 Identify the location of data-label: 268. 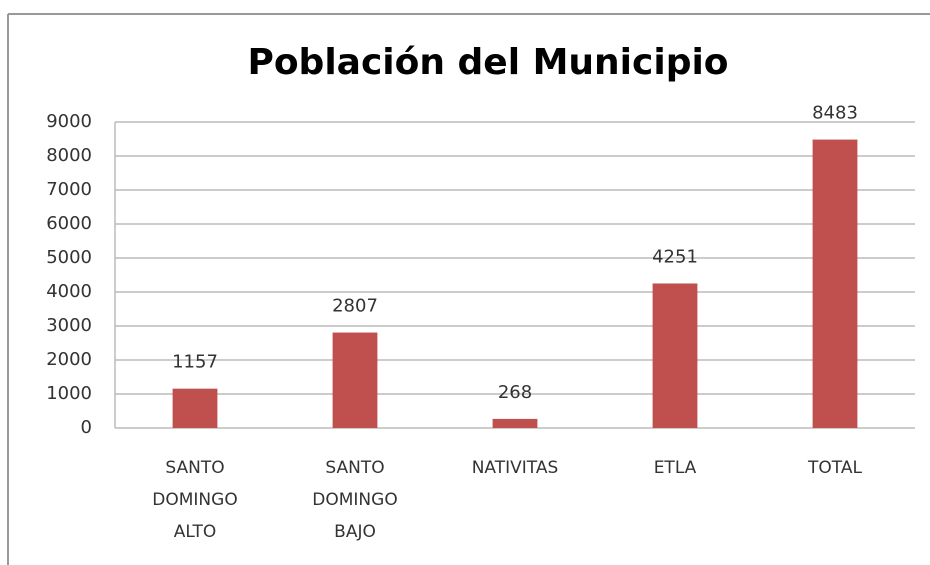
(515, 392).